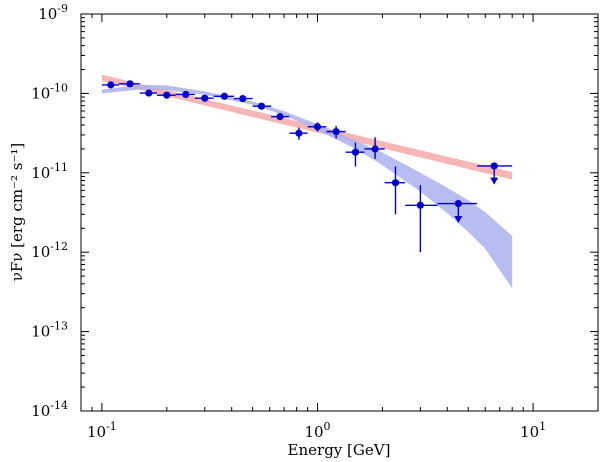  What do you see at coordinates (111, 426) in the screenshot?
I see `tick-label-exponent: -1` at bounding box center [111, 426].